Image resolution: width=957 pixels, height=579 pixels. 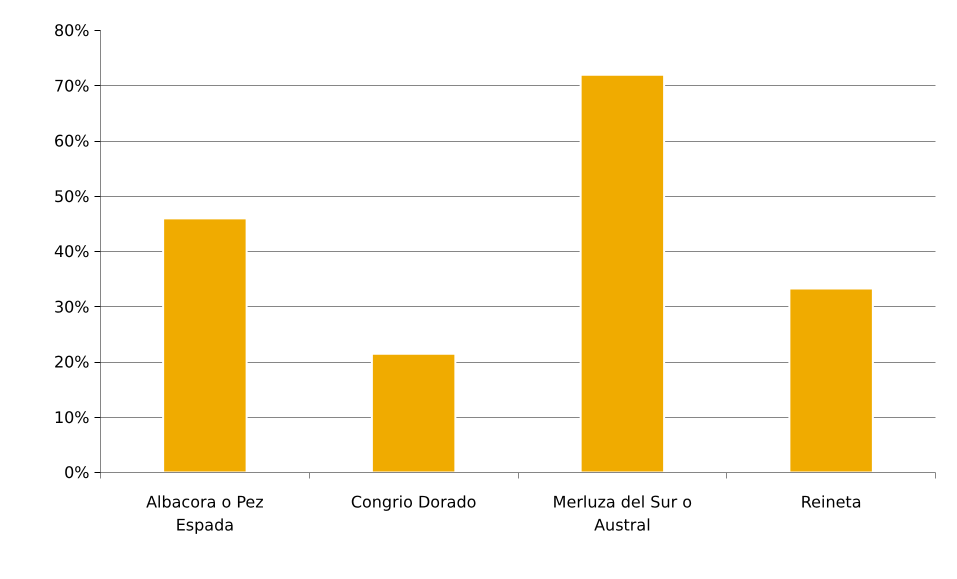 I want to click on y-tick-label: 40%, so click(x=72, y=251).